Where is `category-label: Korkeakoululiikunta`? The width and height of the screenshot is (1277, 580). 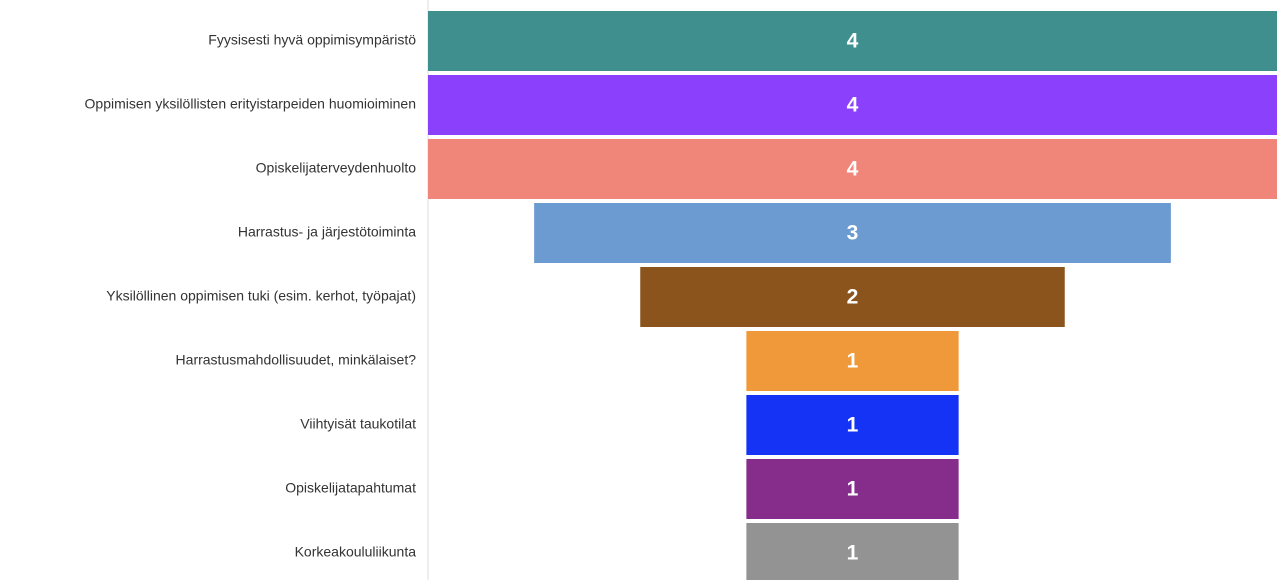 category-label: Korkeakoululiikunta is located at coordinates (356, 552).